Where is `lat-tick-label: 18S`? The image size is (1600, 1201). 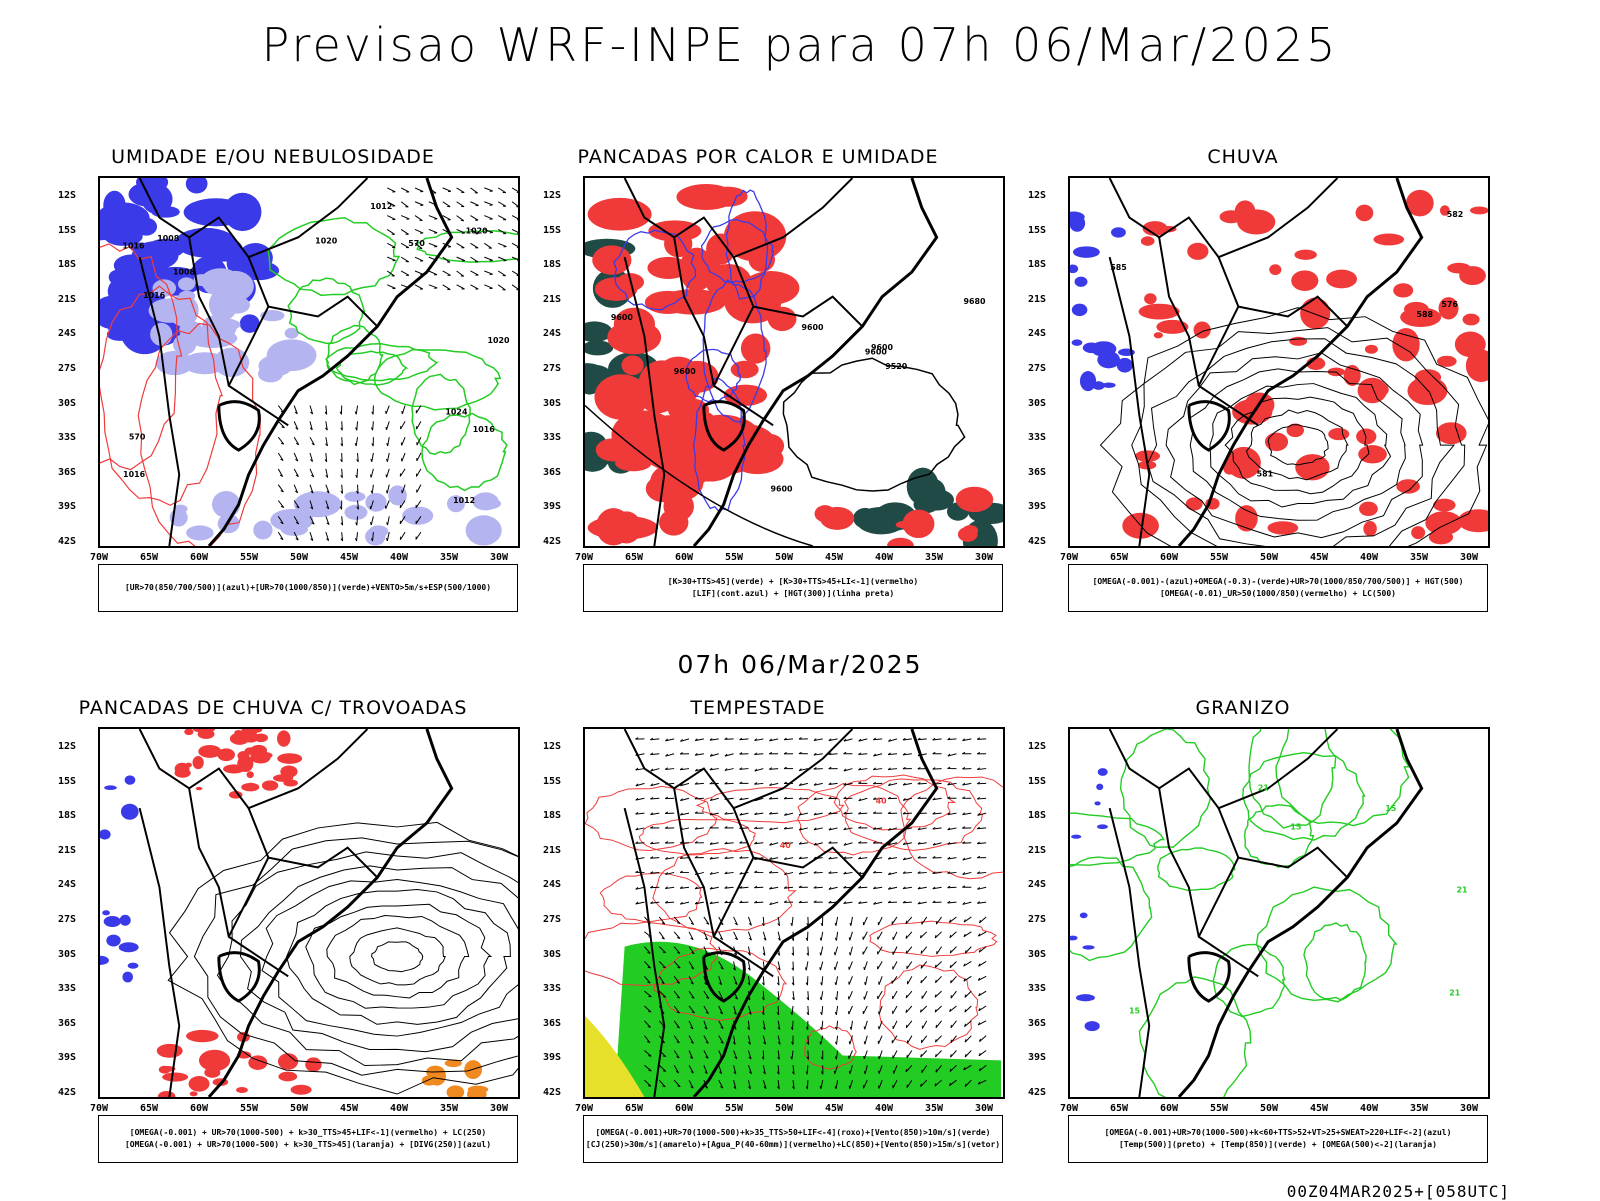
lat-tick-label: 18S is located at coordinates (1047, 815).